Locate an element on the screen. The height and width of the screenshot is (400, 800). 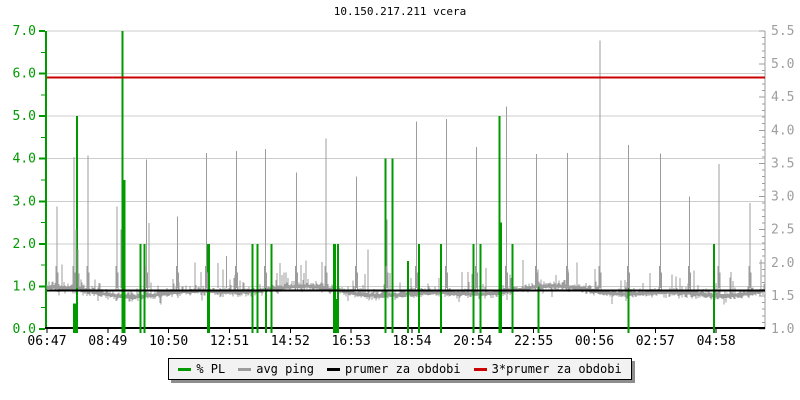
x-tick-label: 06:47 is located at coordinates (46, 341).